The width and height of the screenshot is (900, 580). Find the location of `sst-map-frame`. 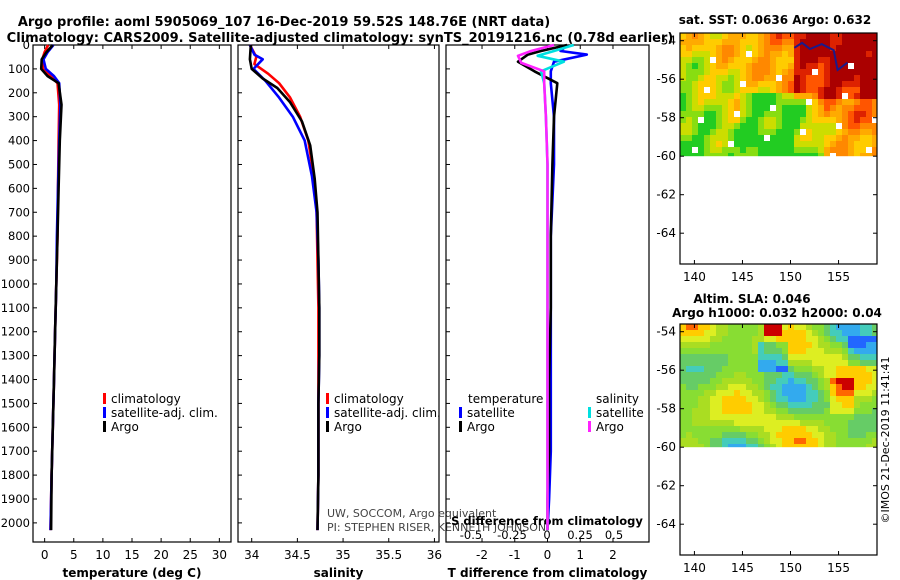

sst-map-frame is located at coordinates (778, 148).